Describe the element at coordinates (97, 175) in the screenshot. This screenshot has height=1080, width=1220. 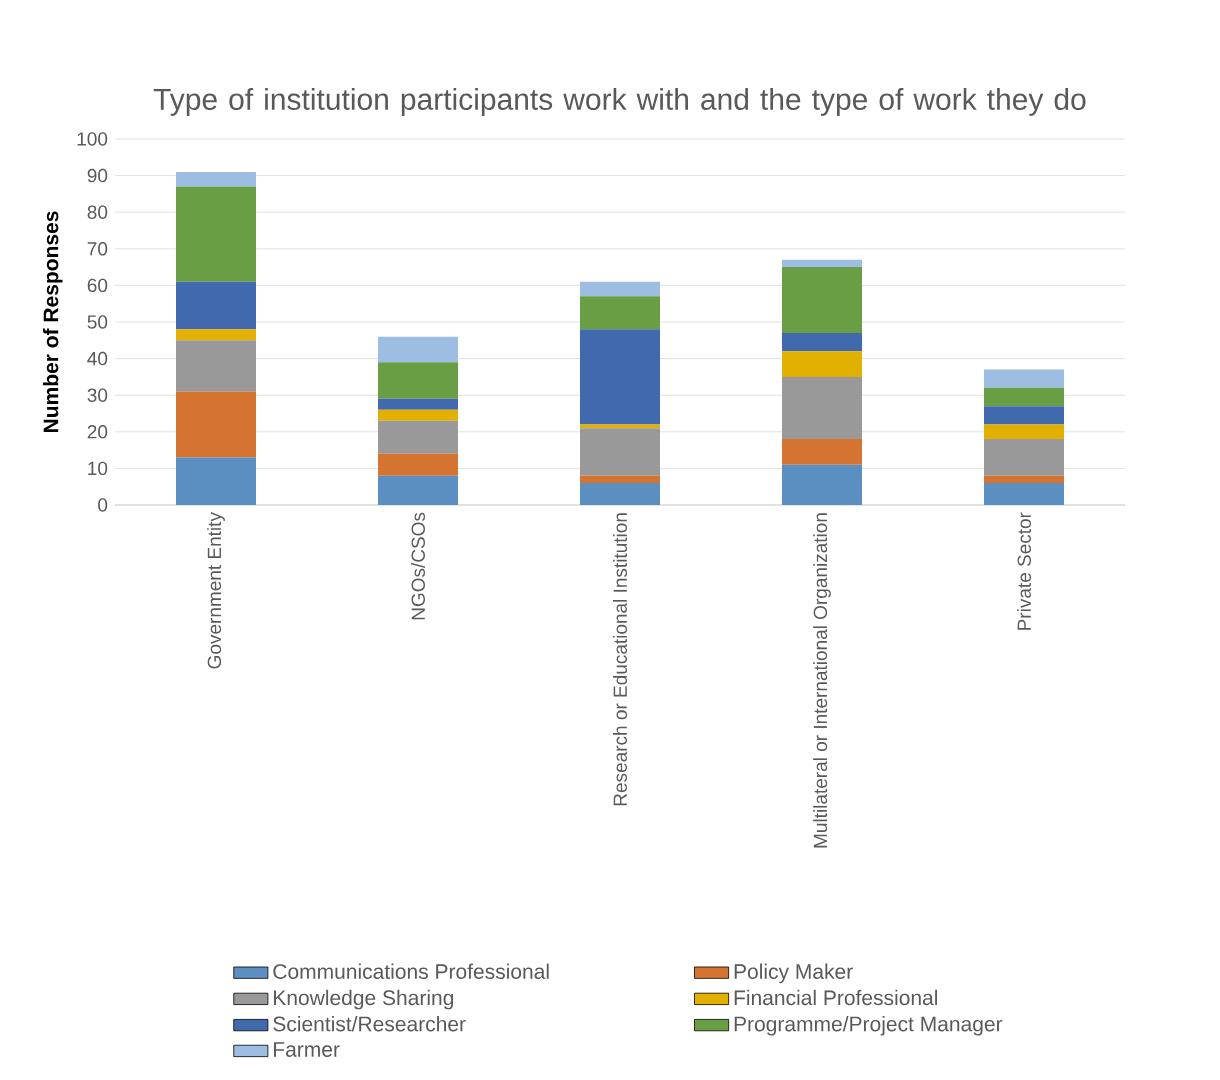
I see `y-tick-label: 90` at that location.